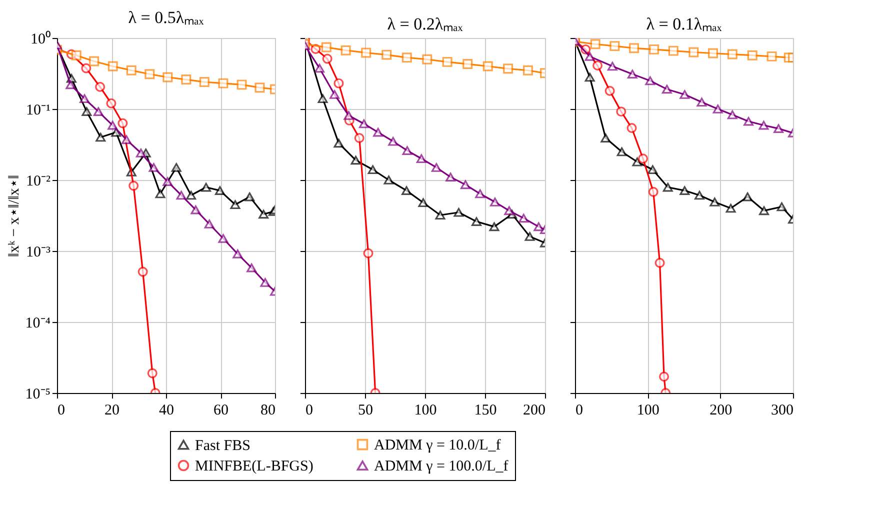  What do you see at coordinates (254, 466) in the screenshot?
I see `legend-label: MINFBE(L-BFGS)` at bounding box center [254, 466].